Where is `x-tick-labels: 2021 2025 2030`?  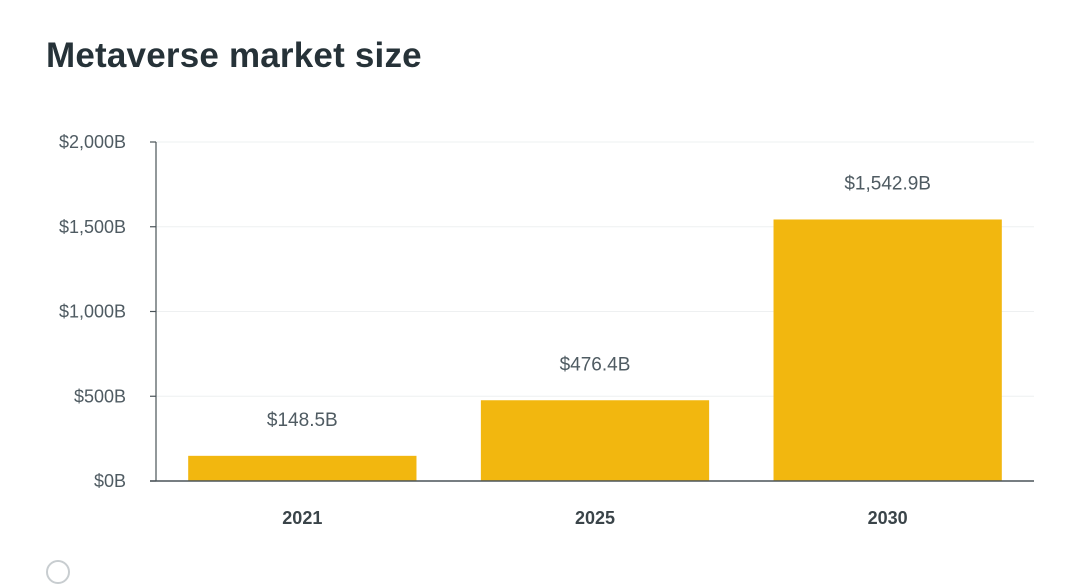 x-tick-labels: 2021 2025 2030 is located at coordinates (594, 518).